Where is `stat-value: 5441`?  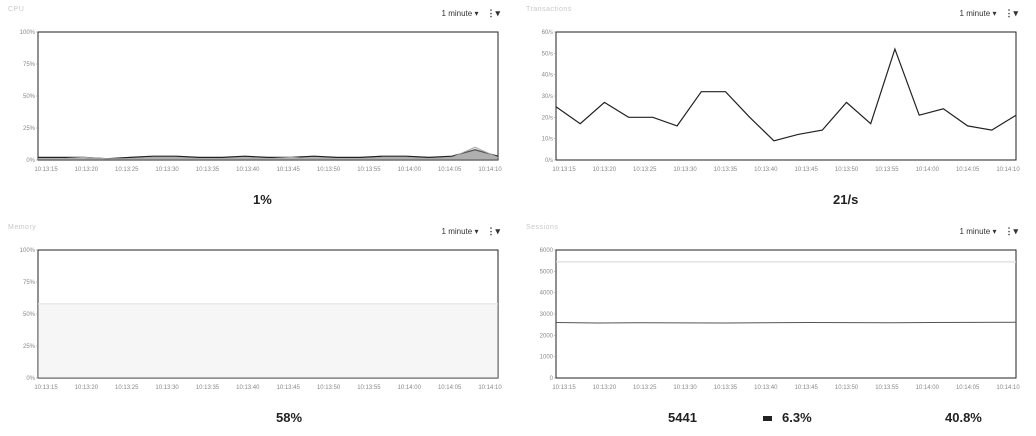 stat-value: 5441 is located at coordinates (682, 417).